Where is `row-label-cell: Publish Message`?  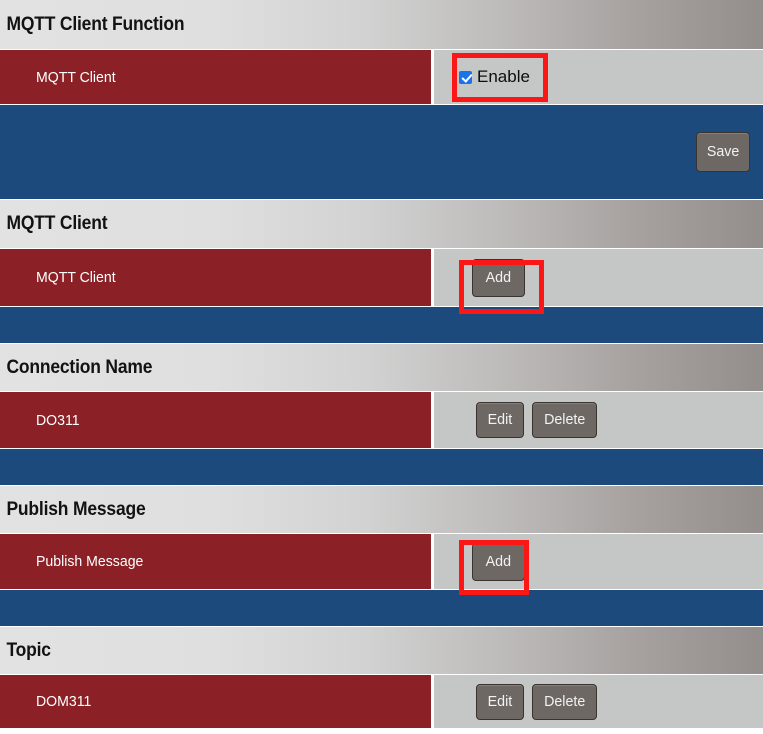 row-label-cell: Publish Message is located at coordinates (217, 561).